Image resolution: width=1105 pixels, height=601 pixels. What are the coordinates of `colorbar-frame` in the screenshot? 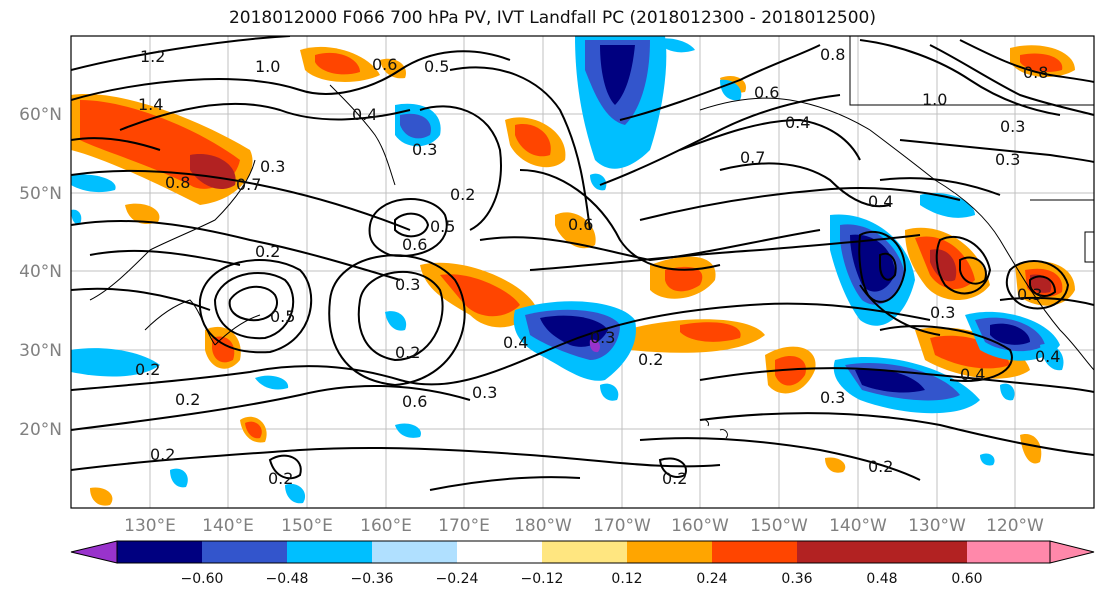 It's located at (583, 552).